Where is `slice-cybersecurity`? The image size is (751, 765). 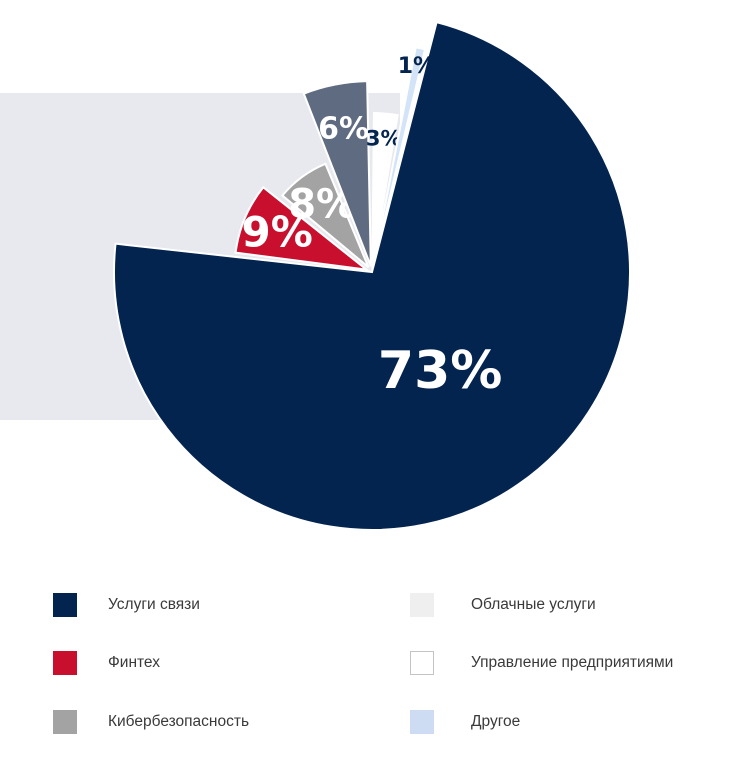 slice-cybersecurity is located at coordinates (325, 215).